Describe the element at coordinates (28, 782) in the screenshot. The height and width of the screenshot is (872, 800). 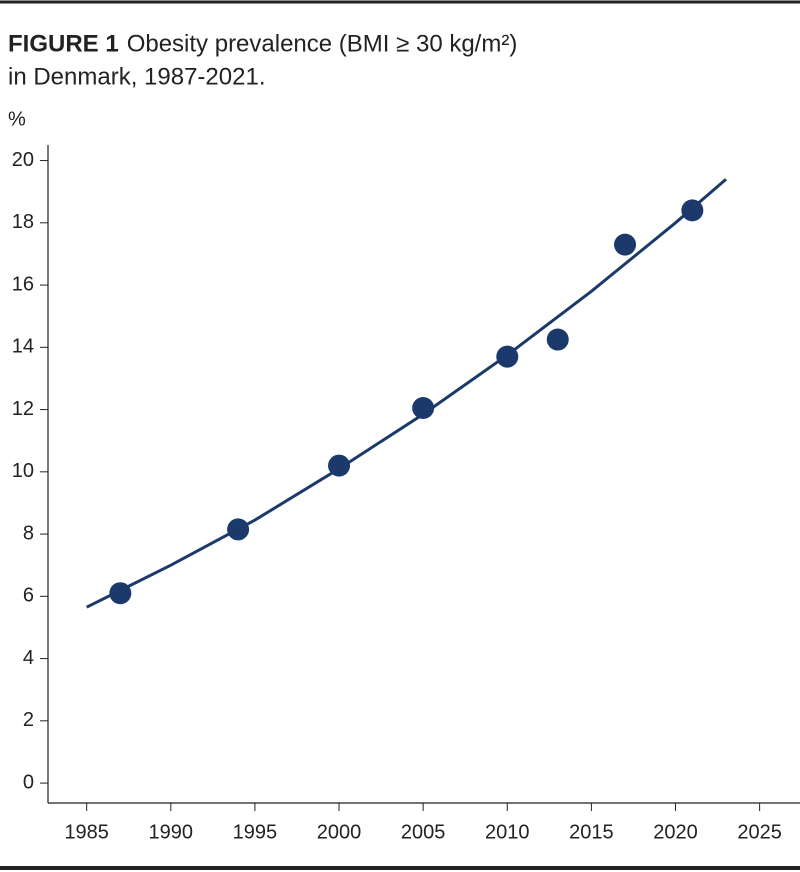
I see `y-tick-label: 0` at that location.